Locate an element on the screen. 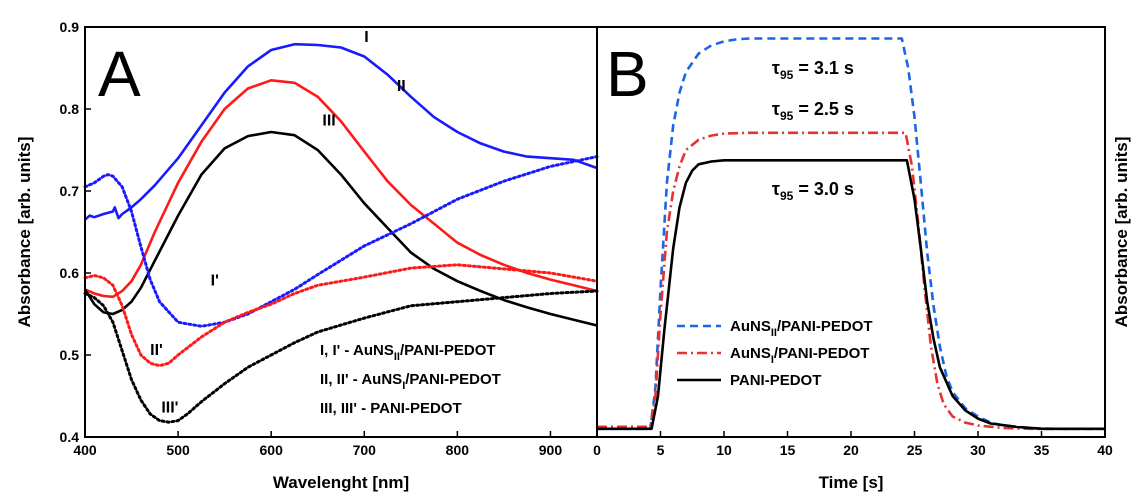 This screenshot has width=1138, height=494. b-x-tick-label-7: 35 is located at coordinates (1042, 450).